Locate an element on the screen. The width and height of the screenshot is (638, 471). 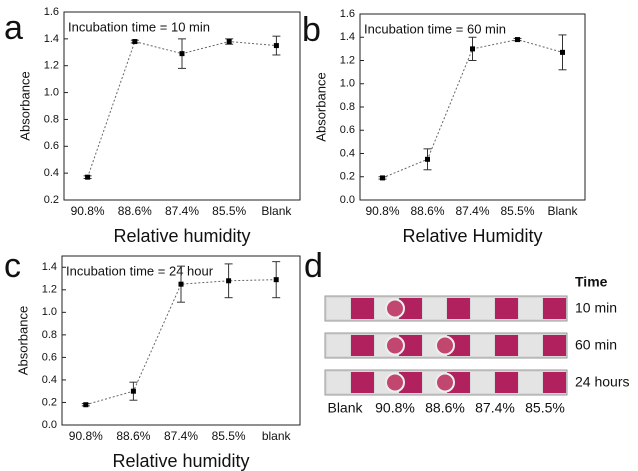
panel-label: a is located at coordinates (13, 28).